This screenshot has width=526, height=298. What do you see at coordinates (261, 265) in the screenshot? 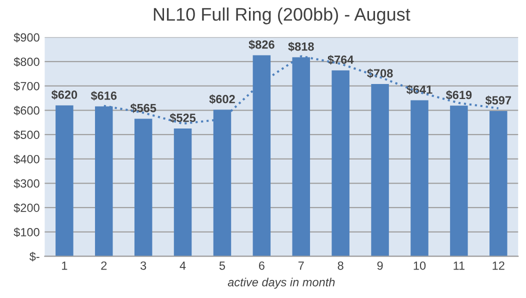
I see `x-tick-label: 6` at bounding box center [261, 265].